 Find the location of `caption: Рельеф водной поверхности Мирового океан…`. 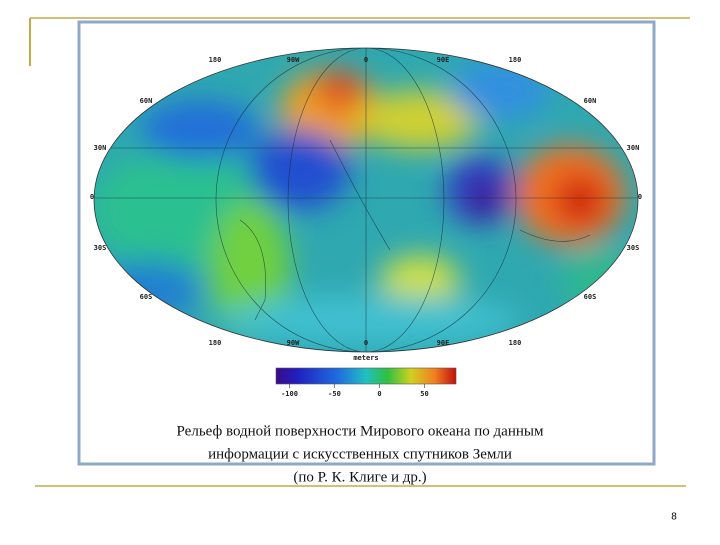

caption: Рельеф водной поверхности Мирового океан… is located at coordinates (360, 431).